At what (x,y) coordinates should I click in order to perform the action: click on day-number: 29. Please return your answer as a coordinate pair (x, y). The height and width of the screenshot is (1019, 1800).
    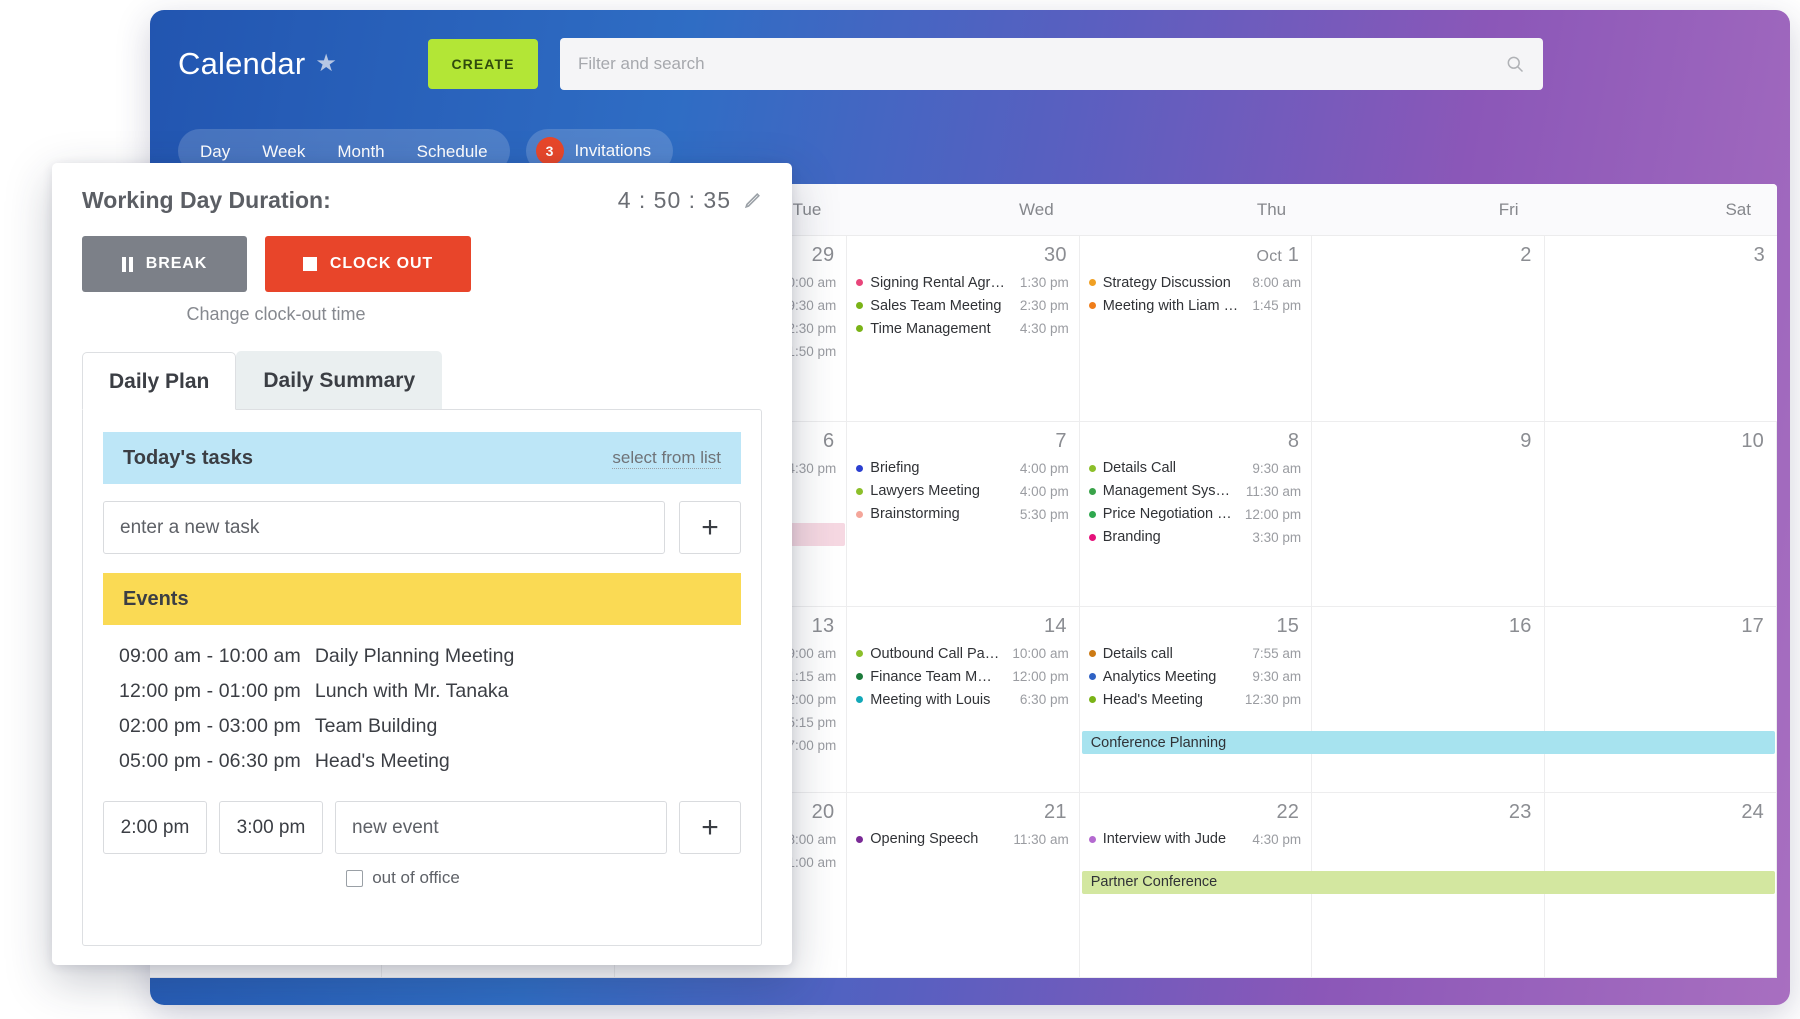
    Looking at the image, I should click on (823, 255).